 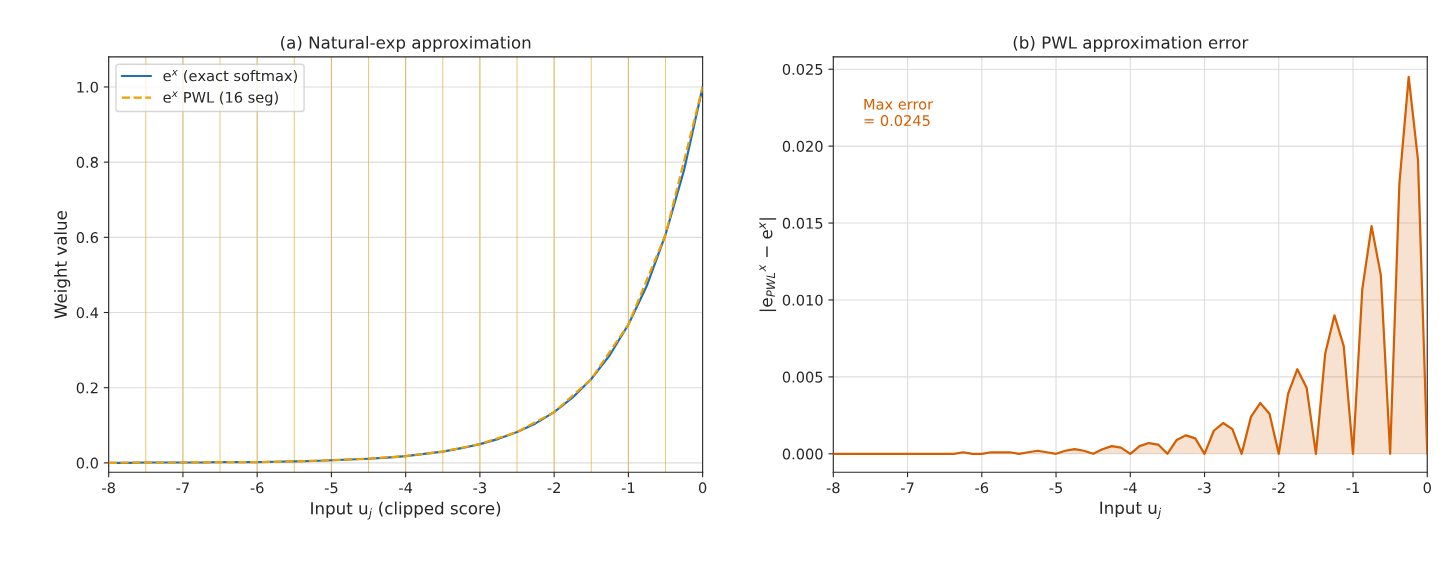 I want to click on y-tick-label: 0.005, so click(x=802, y=377).